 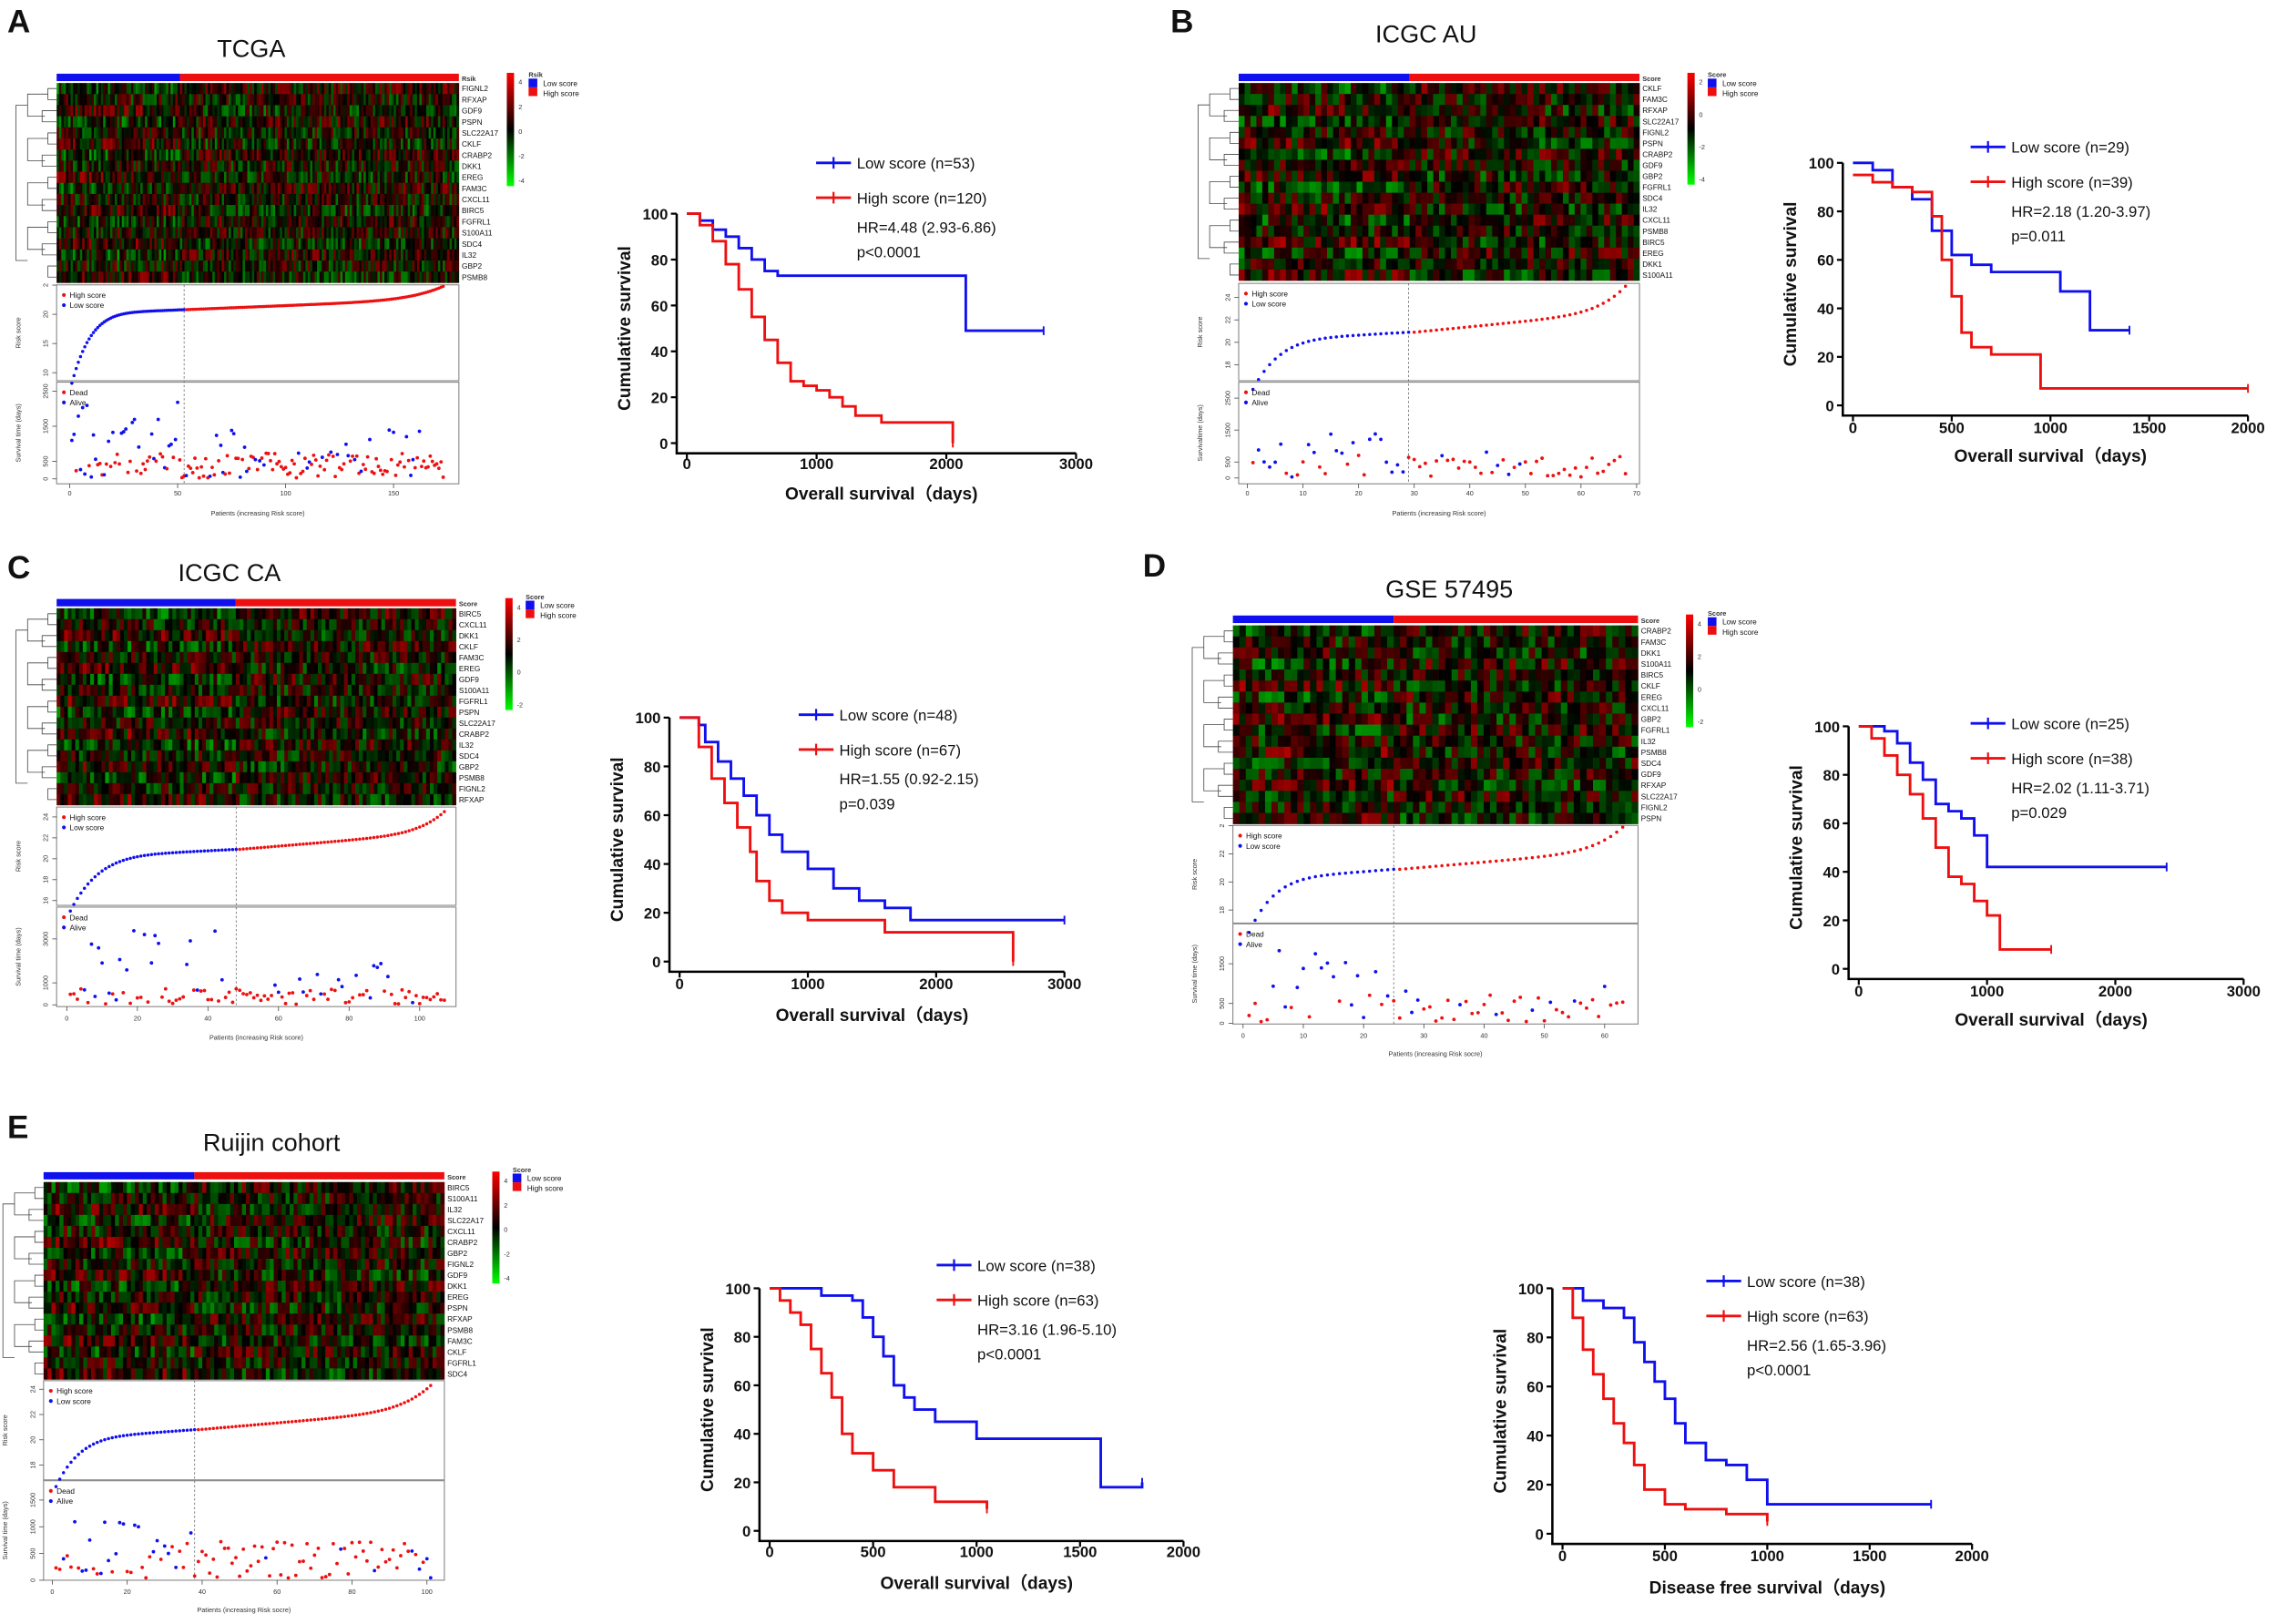 What do you see at coordinates (46, 390) in the screenshot?
I see `y-tick-label: 2500` at bounding box center [46, 390].